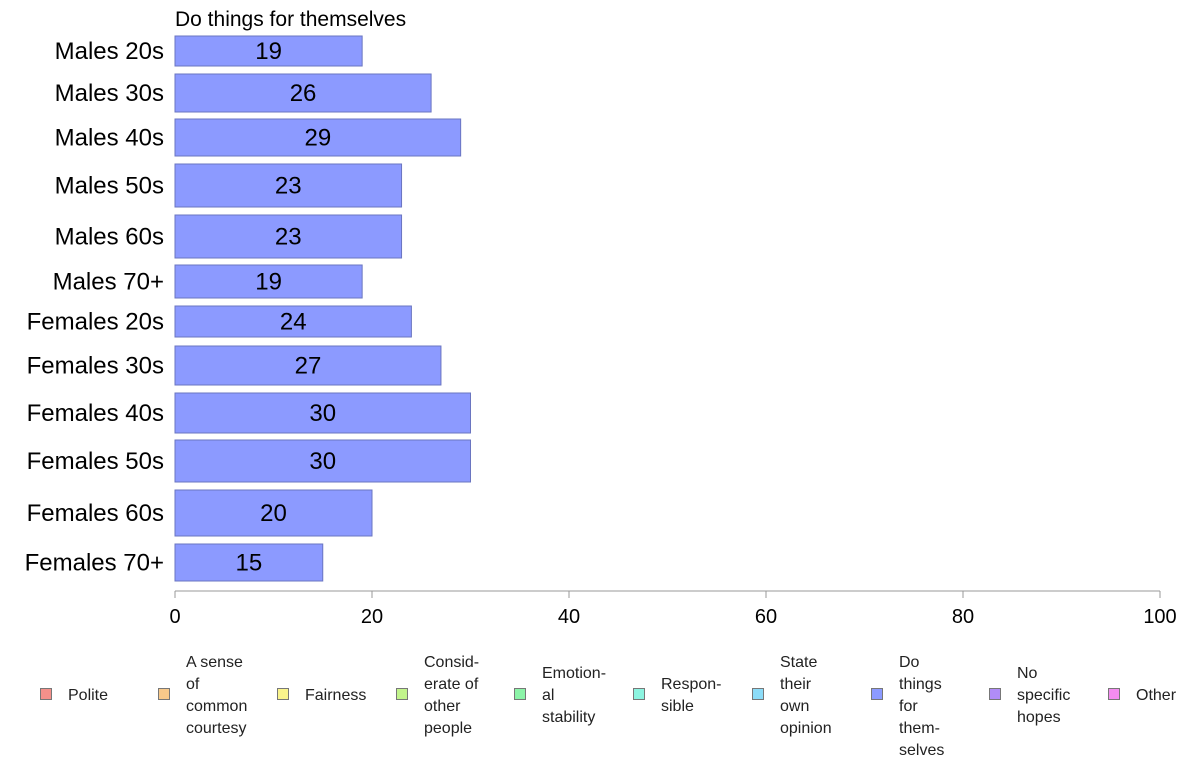 This screenshot has width=1188, height=762. I want to click on bar-value-label: 24, so click(293, 322).